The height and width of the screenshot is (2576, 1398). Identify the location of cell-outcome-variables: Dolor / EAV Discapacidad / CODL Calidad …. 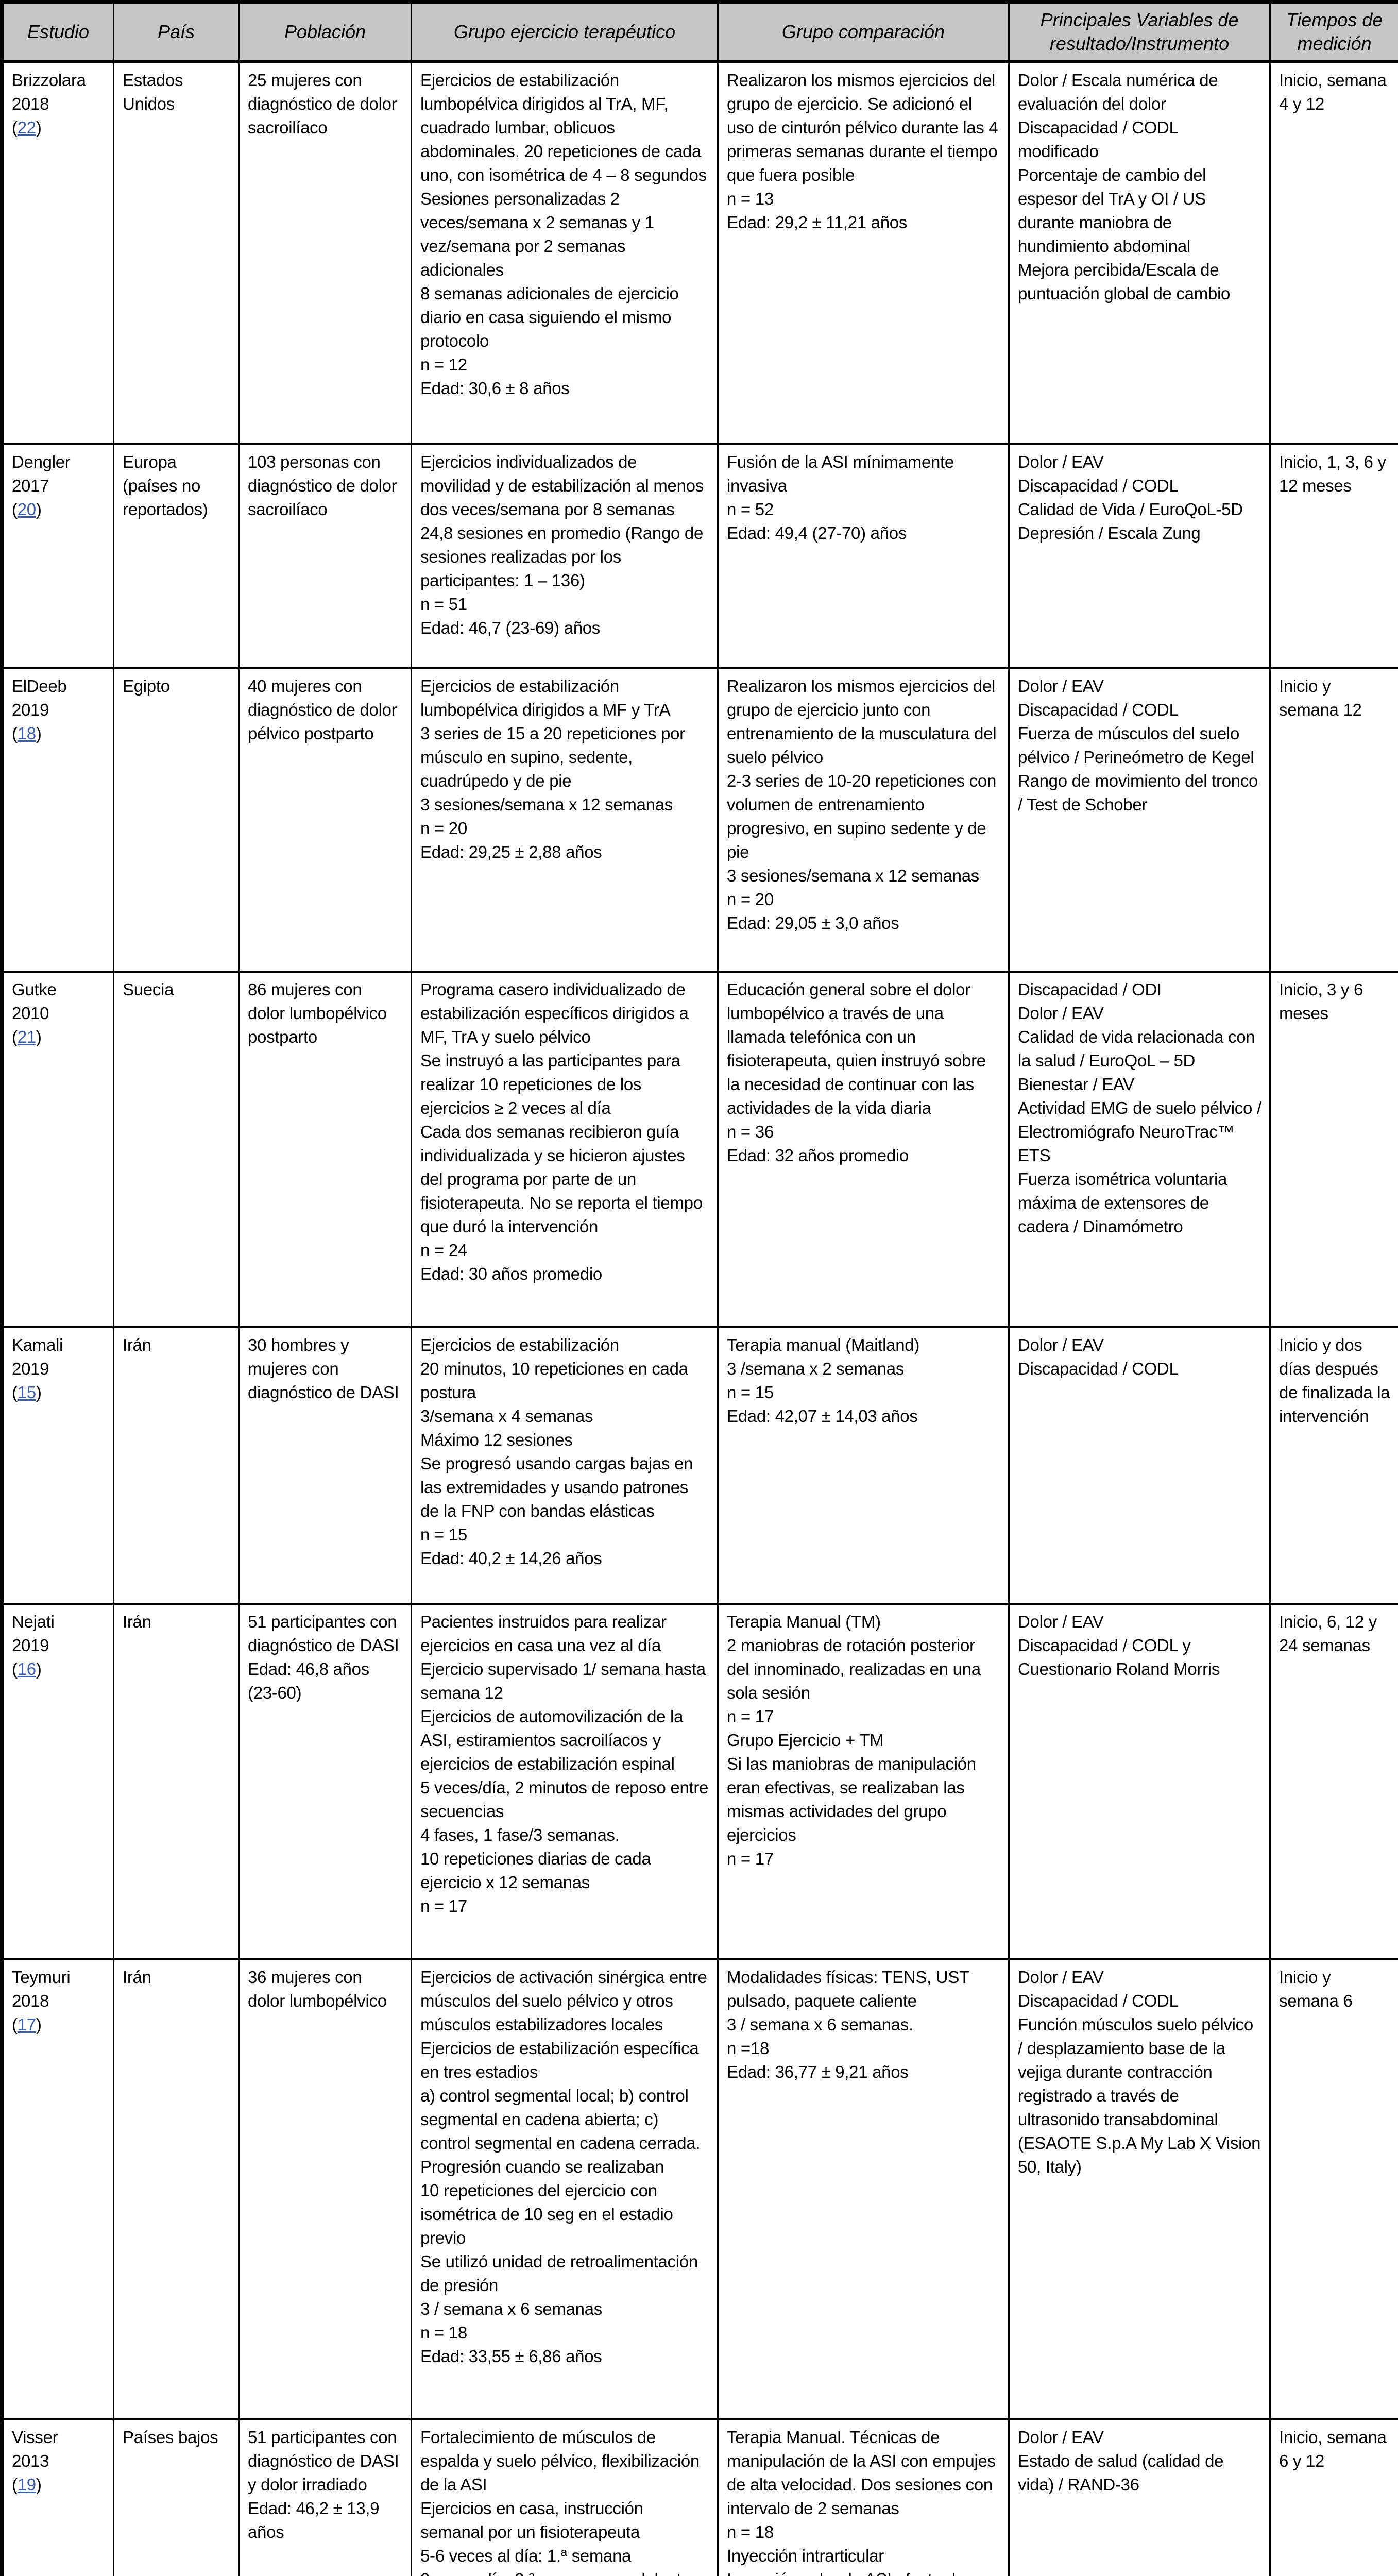
(1140, 556).